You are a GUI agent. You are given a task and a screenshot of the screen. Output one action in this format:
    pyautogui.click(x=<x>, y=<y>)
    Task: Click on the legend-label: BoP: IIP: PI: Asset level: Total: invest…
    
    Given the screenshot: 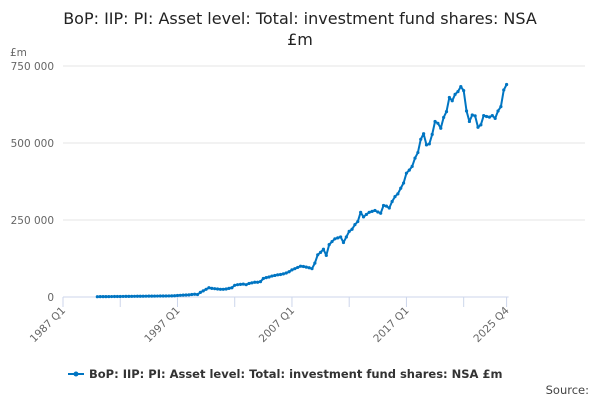 What is the action you would take?
    pyautogui.click(x=295, y=374)
    